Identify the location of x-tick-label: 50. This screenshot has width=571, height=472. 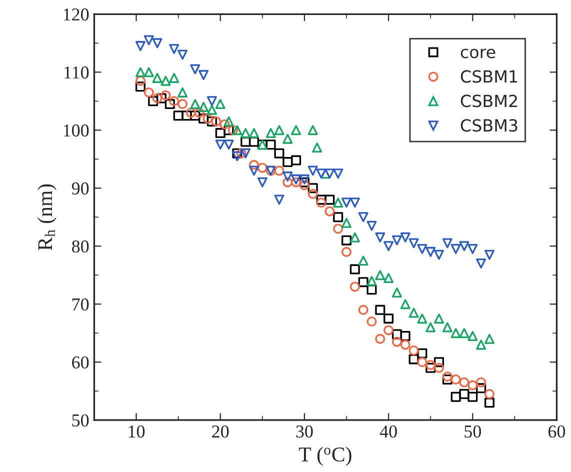
(472, 431).